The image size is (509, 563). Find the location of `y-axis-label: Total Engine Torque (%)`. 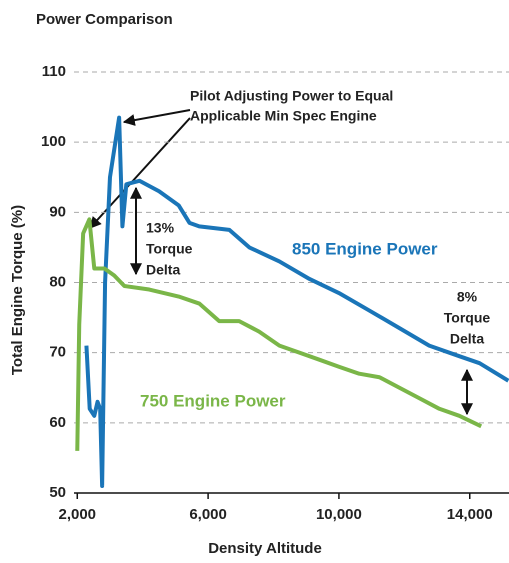

y-axis-label: Total Engine Torque (%) is located at coordinates (17, 290).